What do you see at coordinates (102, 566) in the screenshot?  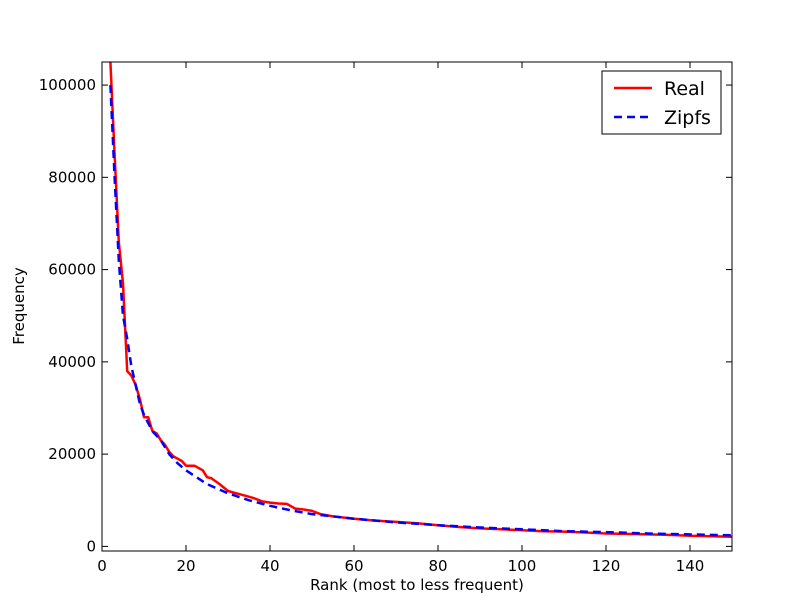 I see `x-tick-label: 0` at bounding box center [102, 566].